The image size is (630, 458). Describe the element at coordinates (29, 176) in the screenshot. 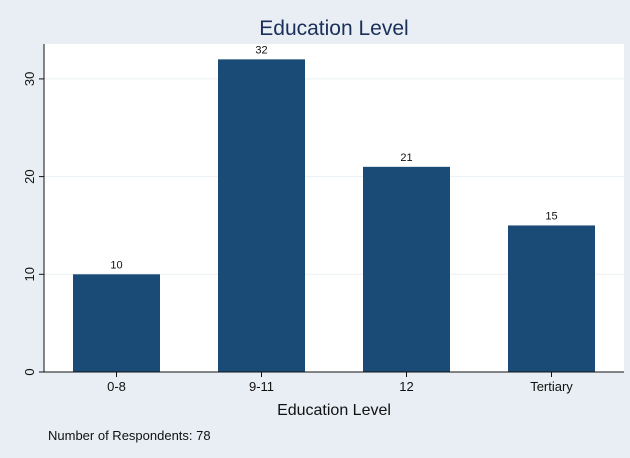

I see `y-tick-label: 20` at that location.